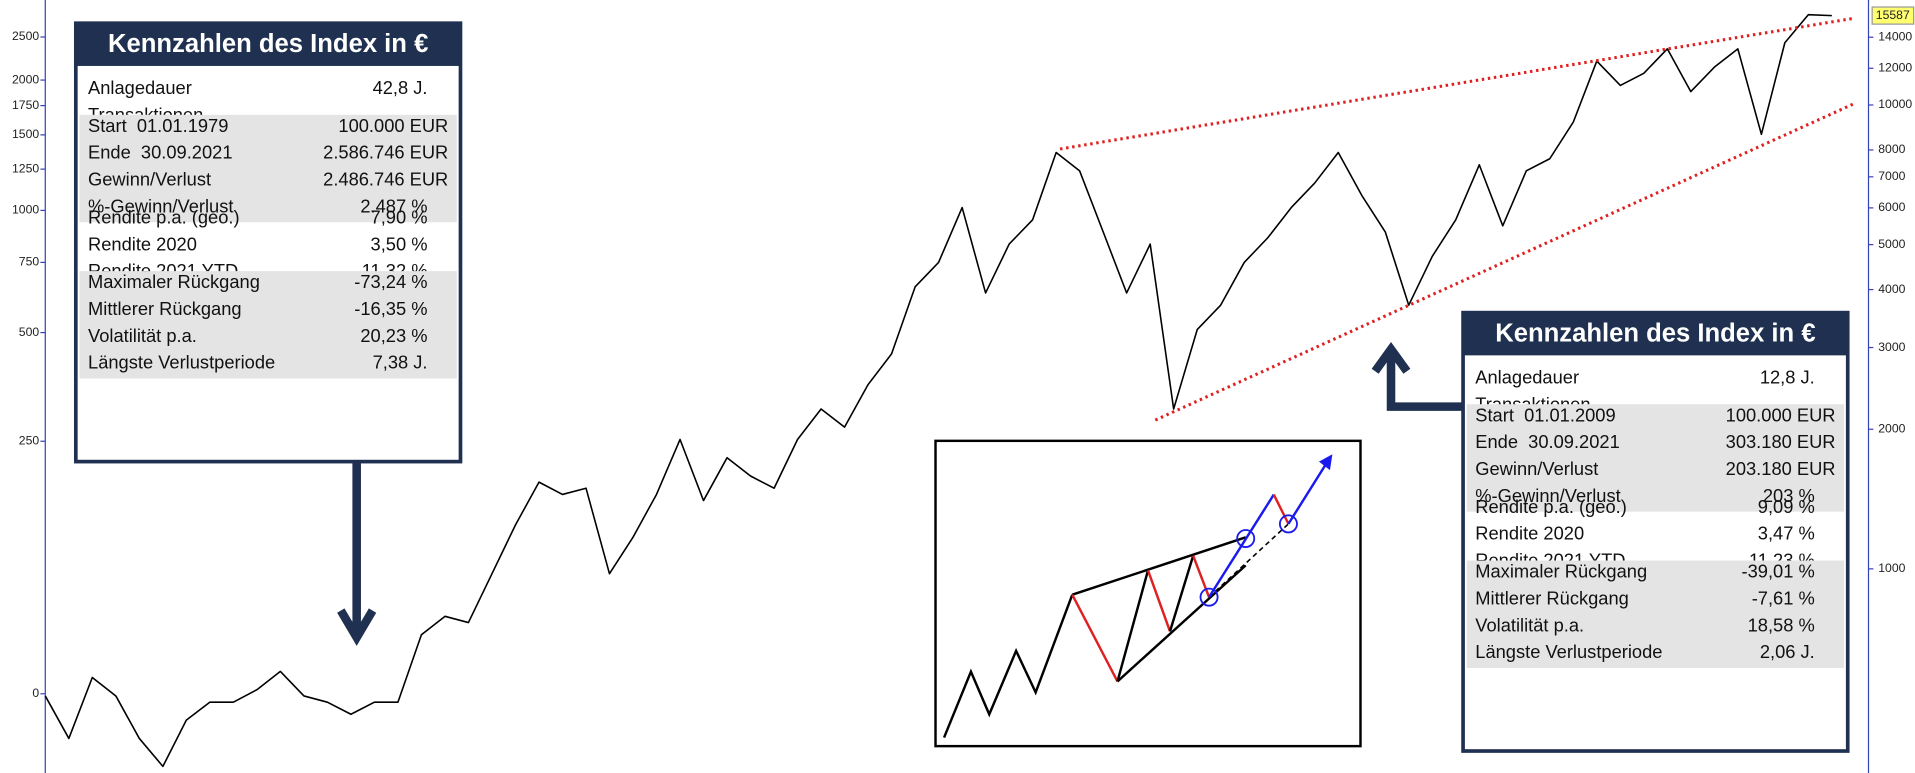 This screenshot has height=773, width=1915. I want to click on y-tick-label: 7000, so click(1891, 176).